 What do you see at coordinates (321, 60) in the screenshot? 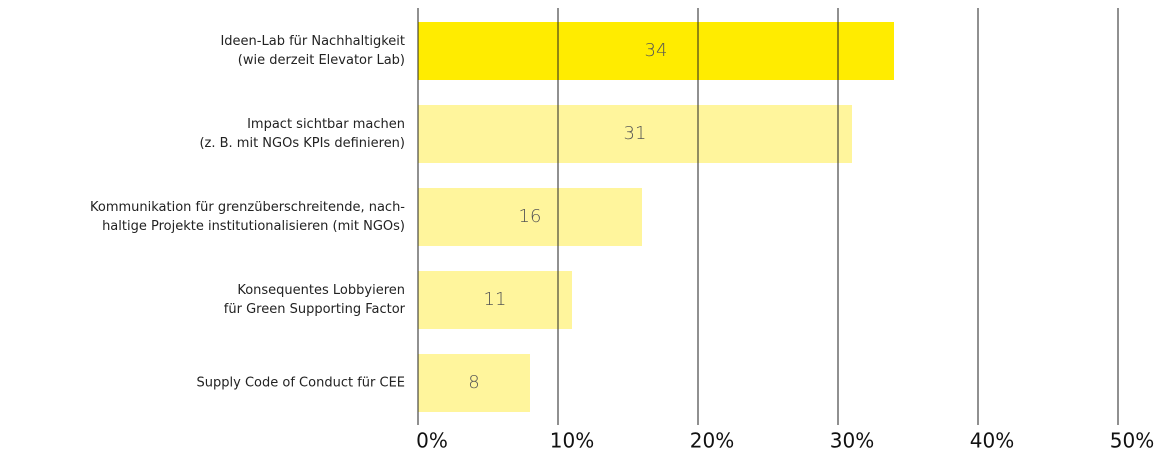
I see `category-label: (wie derzeit Elevator Lab)` at bounding box center [321, 60].